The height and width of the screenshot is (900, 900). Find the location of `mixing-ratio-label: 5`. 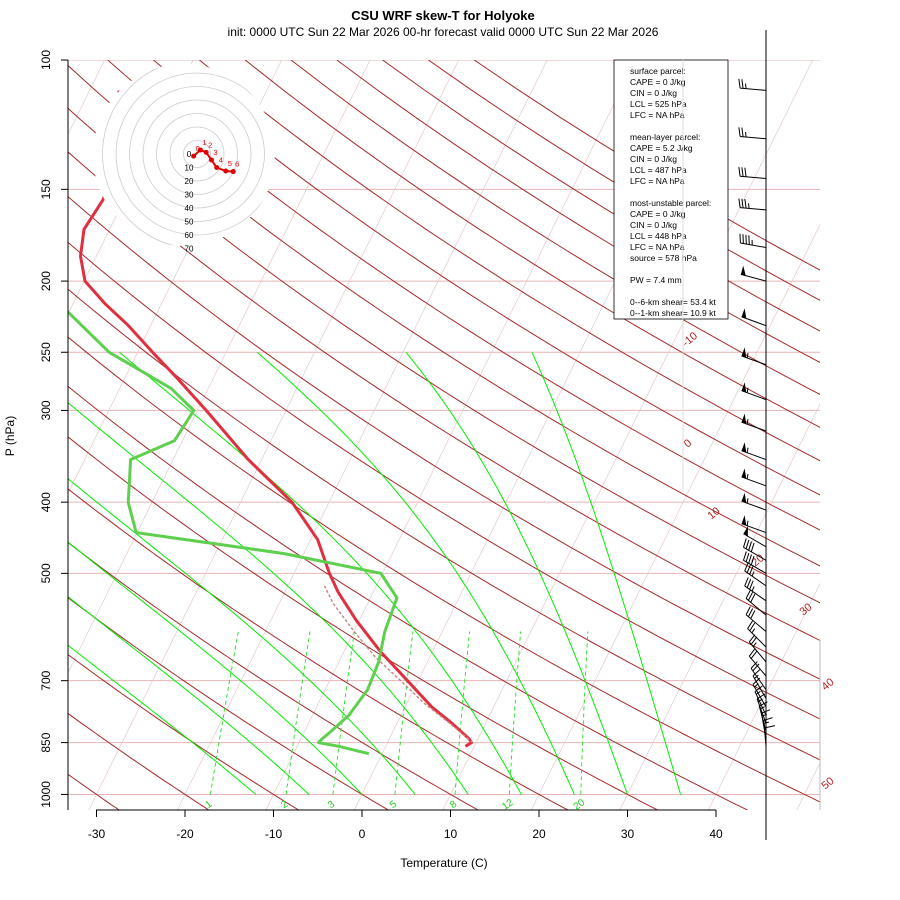

mixing-ratio-label: 5 is located at coordinates (393, 805).